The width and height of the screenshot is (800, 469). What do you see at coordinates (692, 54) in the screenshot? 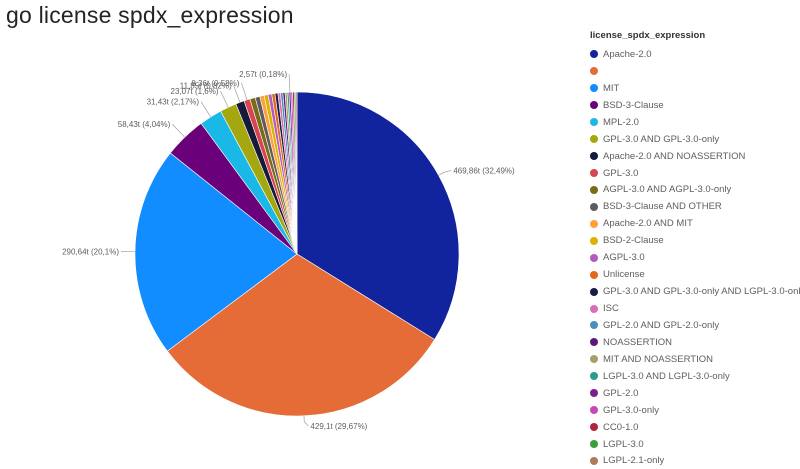
I see `legend-item: Apache-2.0` at bounding box center [692, 54].